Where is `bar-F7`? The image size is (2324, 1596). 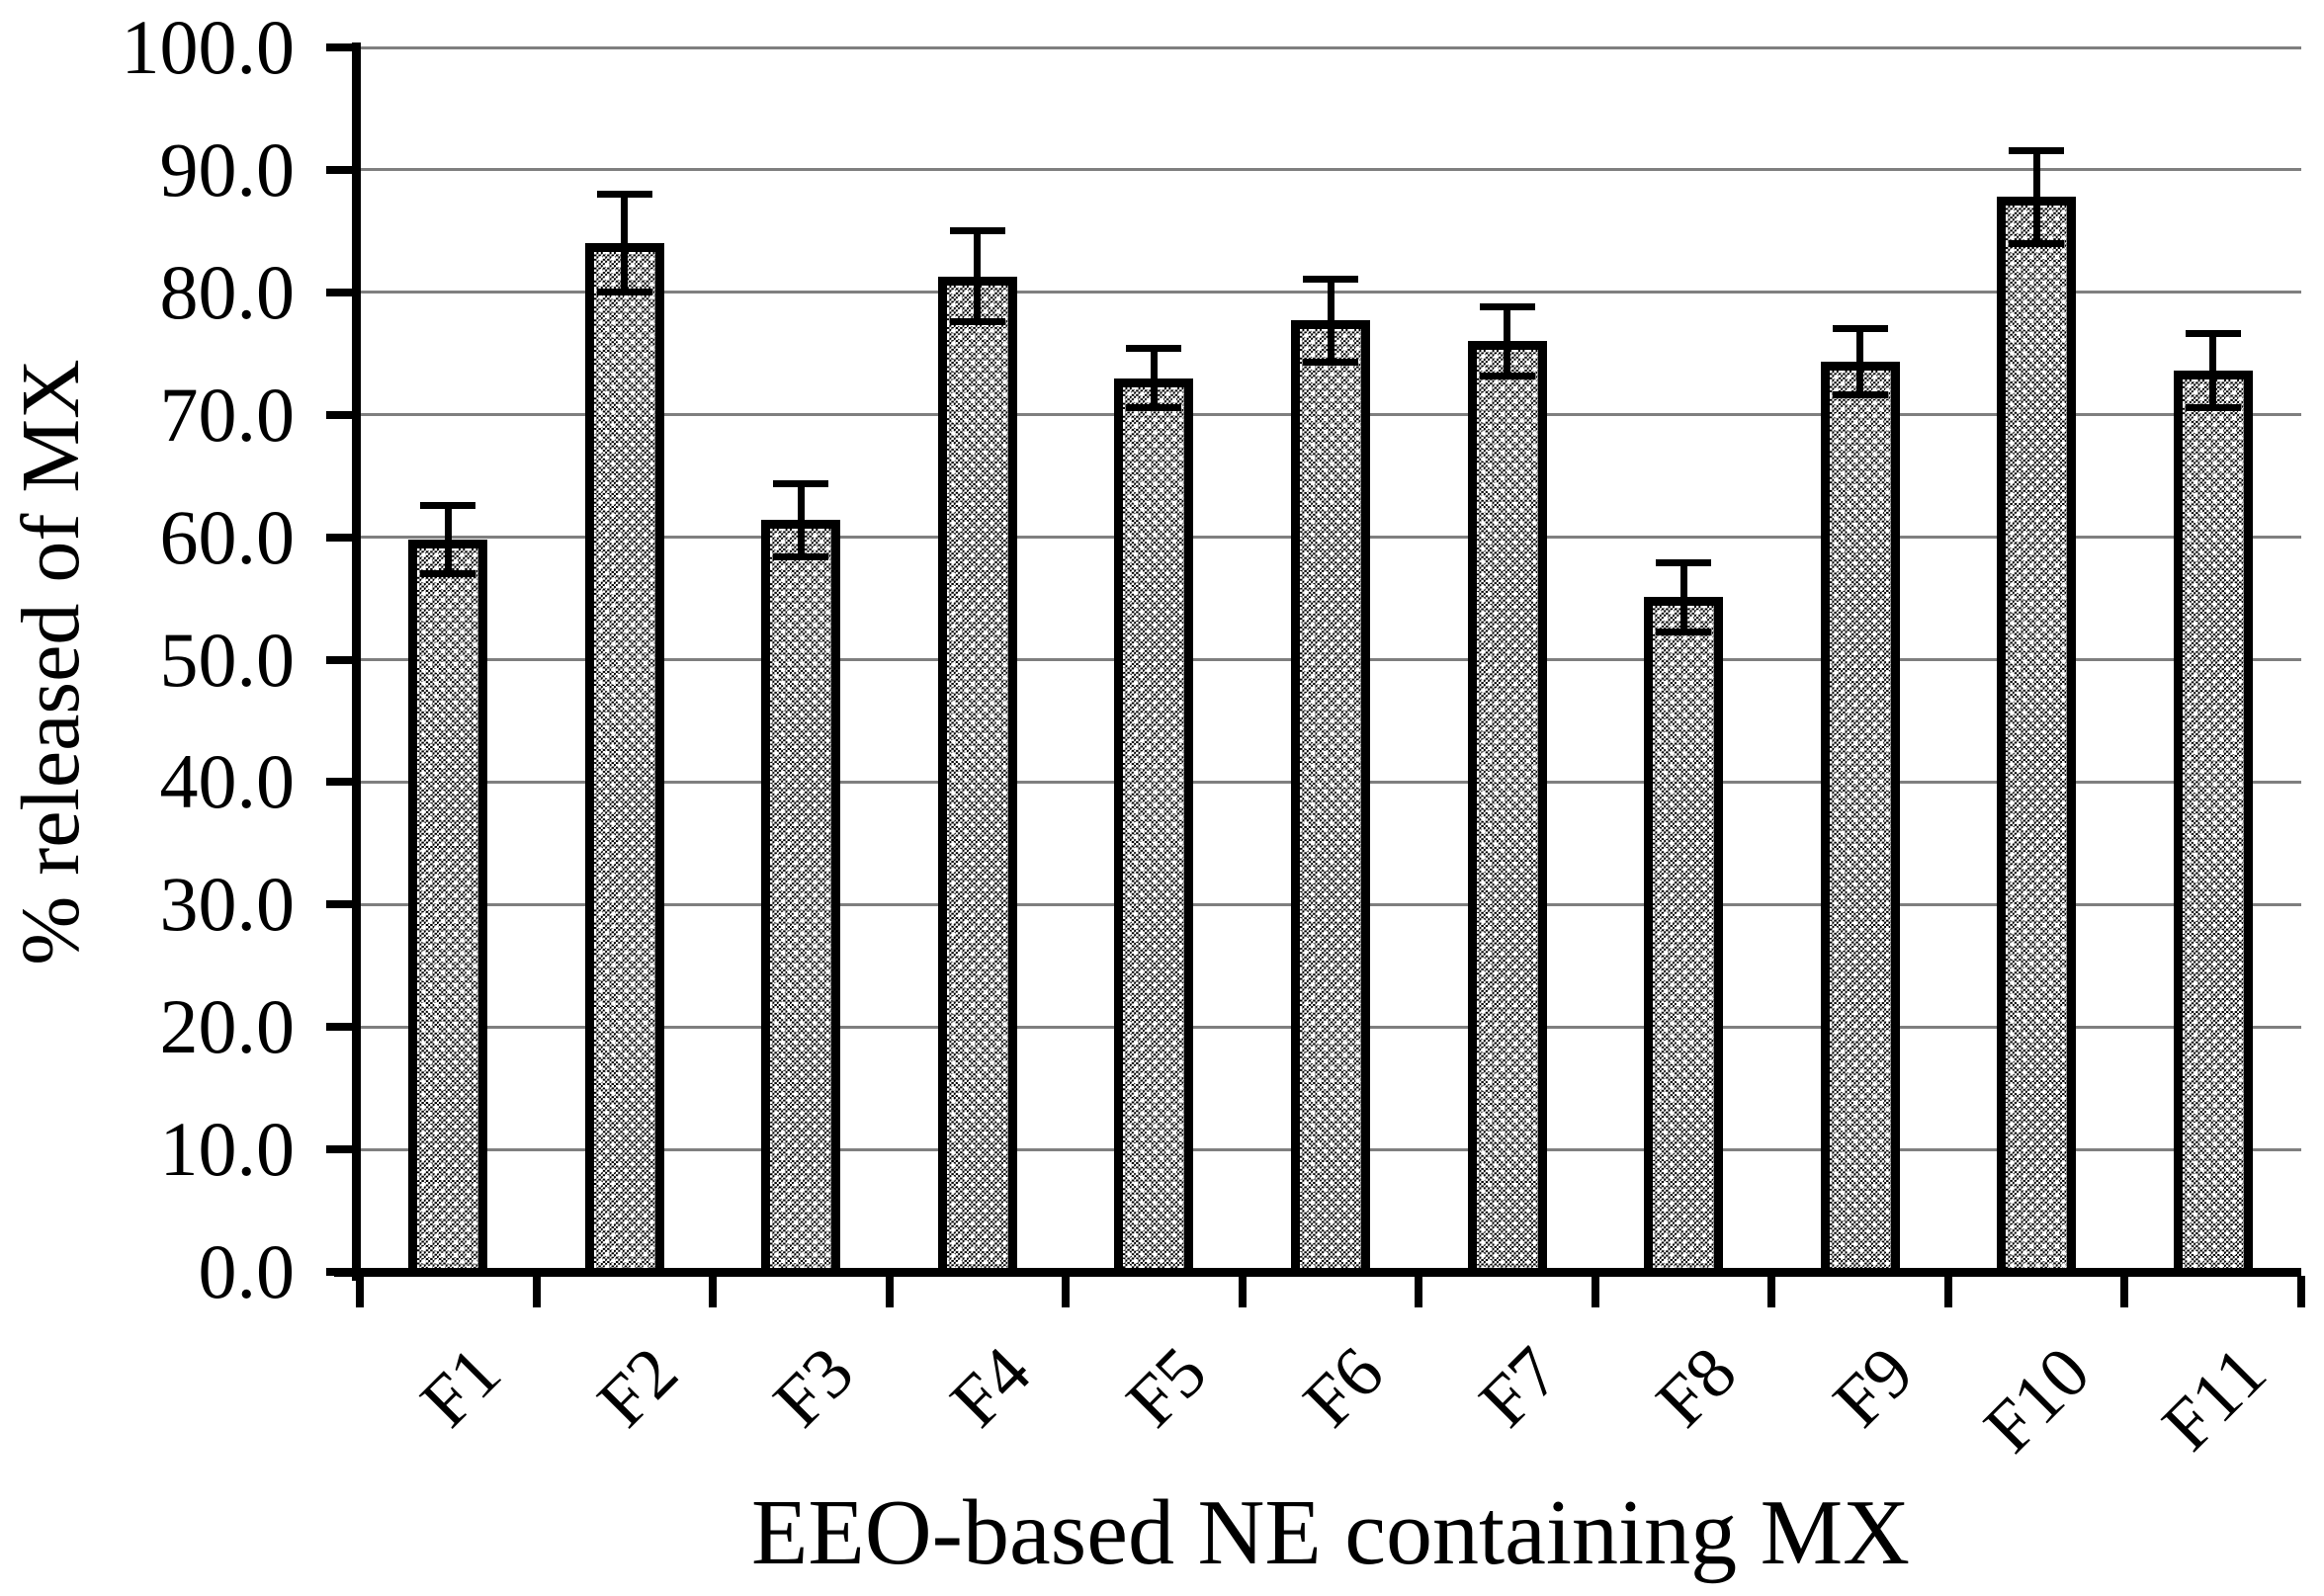 bar-F7 is located at coordinates (1507, 809).